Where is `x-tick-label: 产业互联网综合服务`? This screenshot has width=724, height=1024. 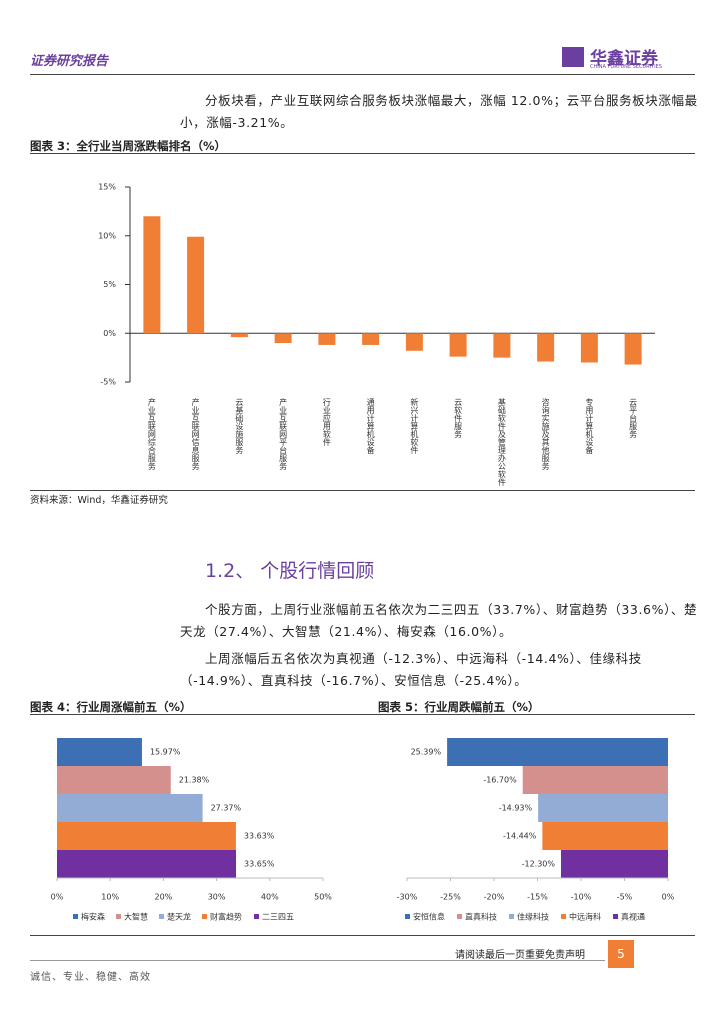
x-tick-label: 产业互联网综合服务 is located at coordinates (151, 434).